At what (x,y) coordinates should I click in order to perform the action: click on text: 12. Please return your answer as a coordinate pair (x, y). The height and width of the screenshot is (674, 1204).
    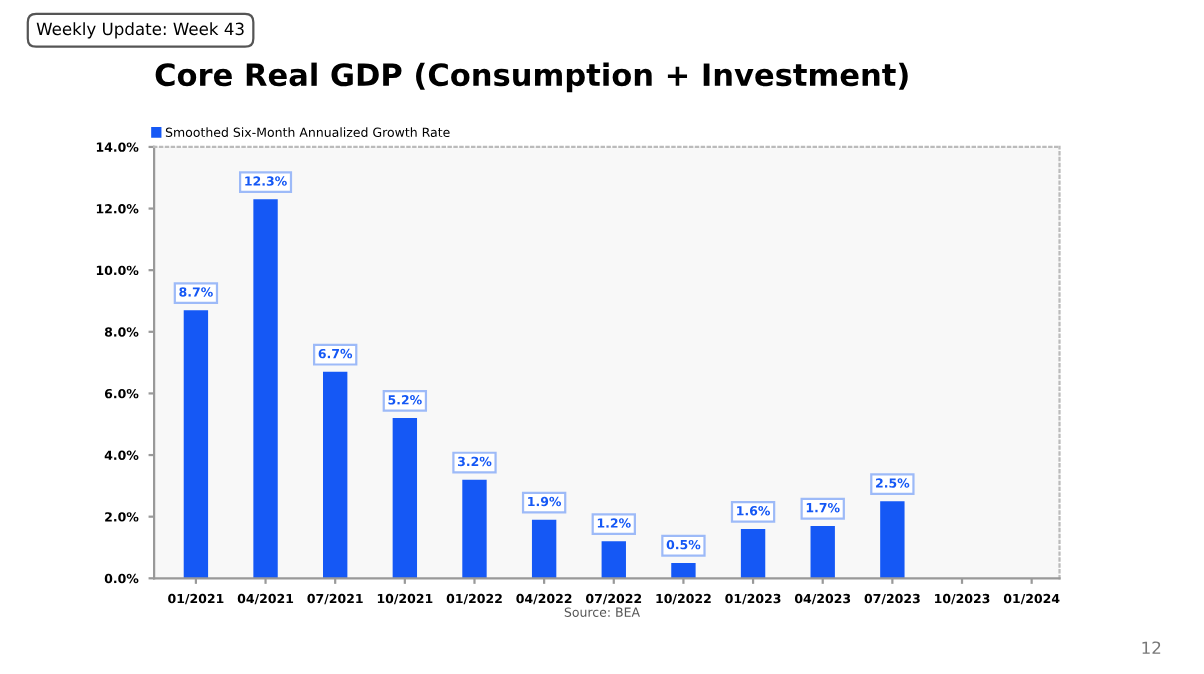
    Looking at the image, I should click on (1151, 647).